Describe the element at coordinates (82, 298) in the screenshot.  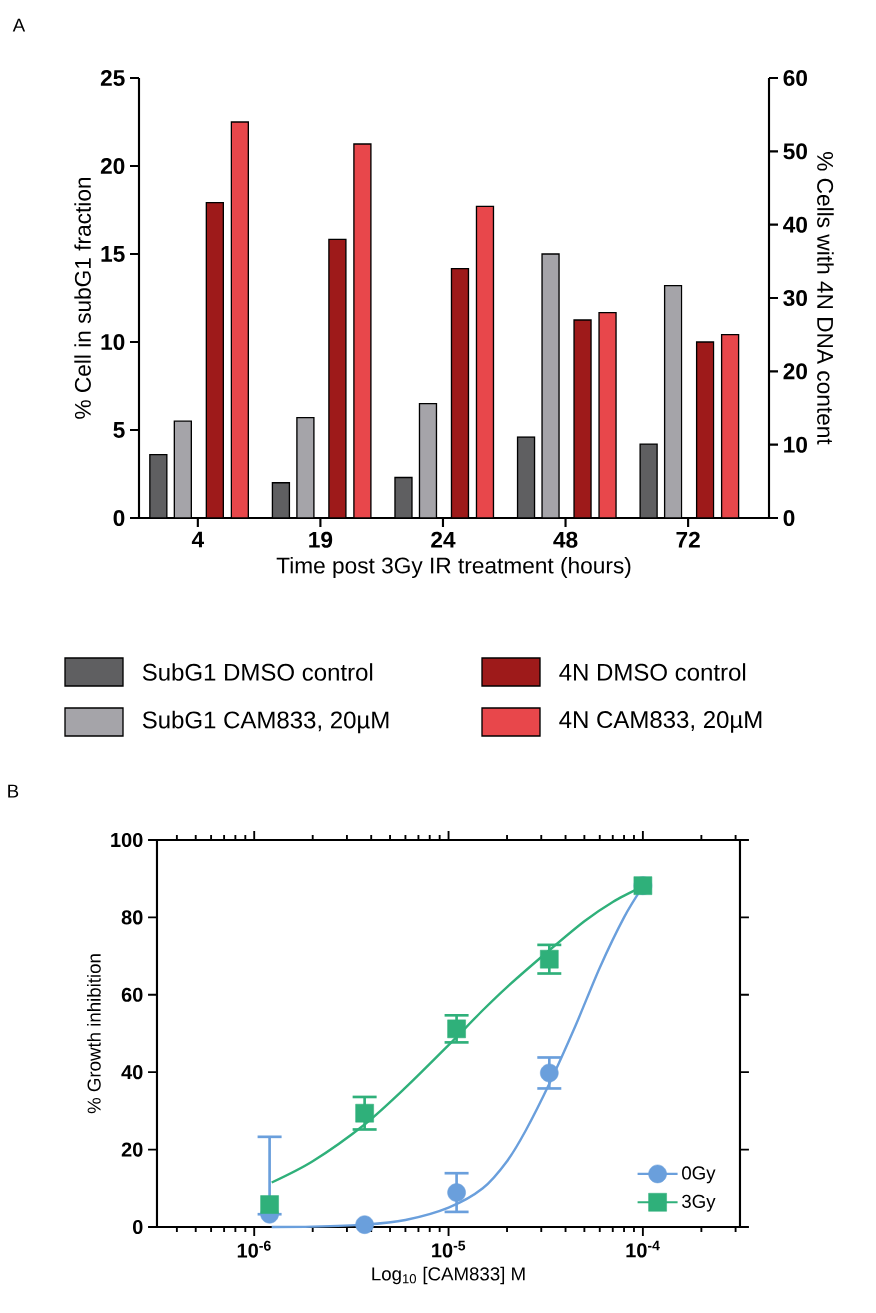
I see `y-axis-title: % Cell in subG1 fraction` at that location.